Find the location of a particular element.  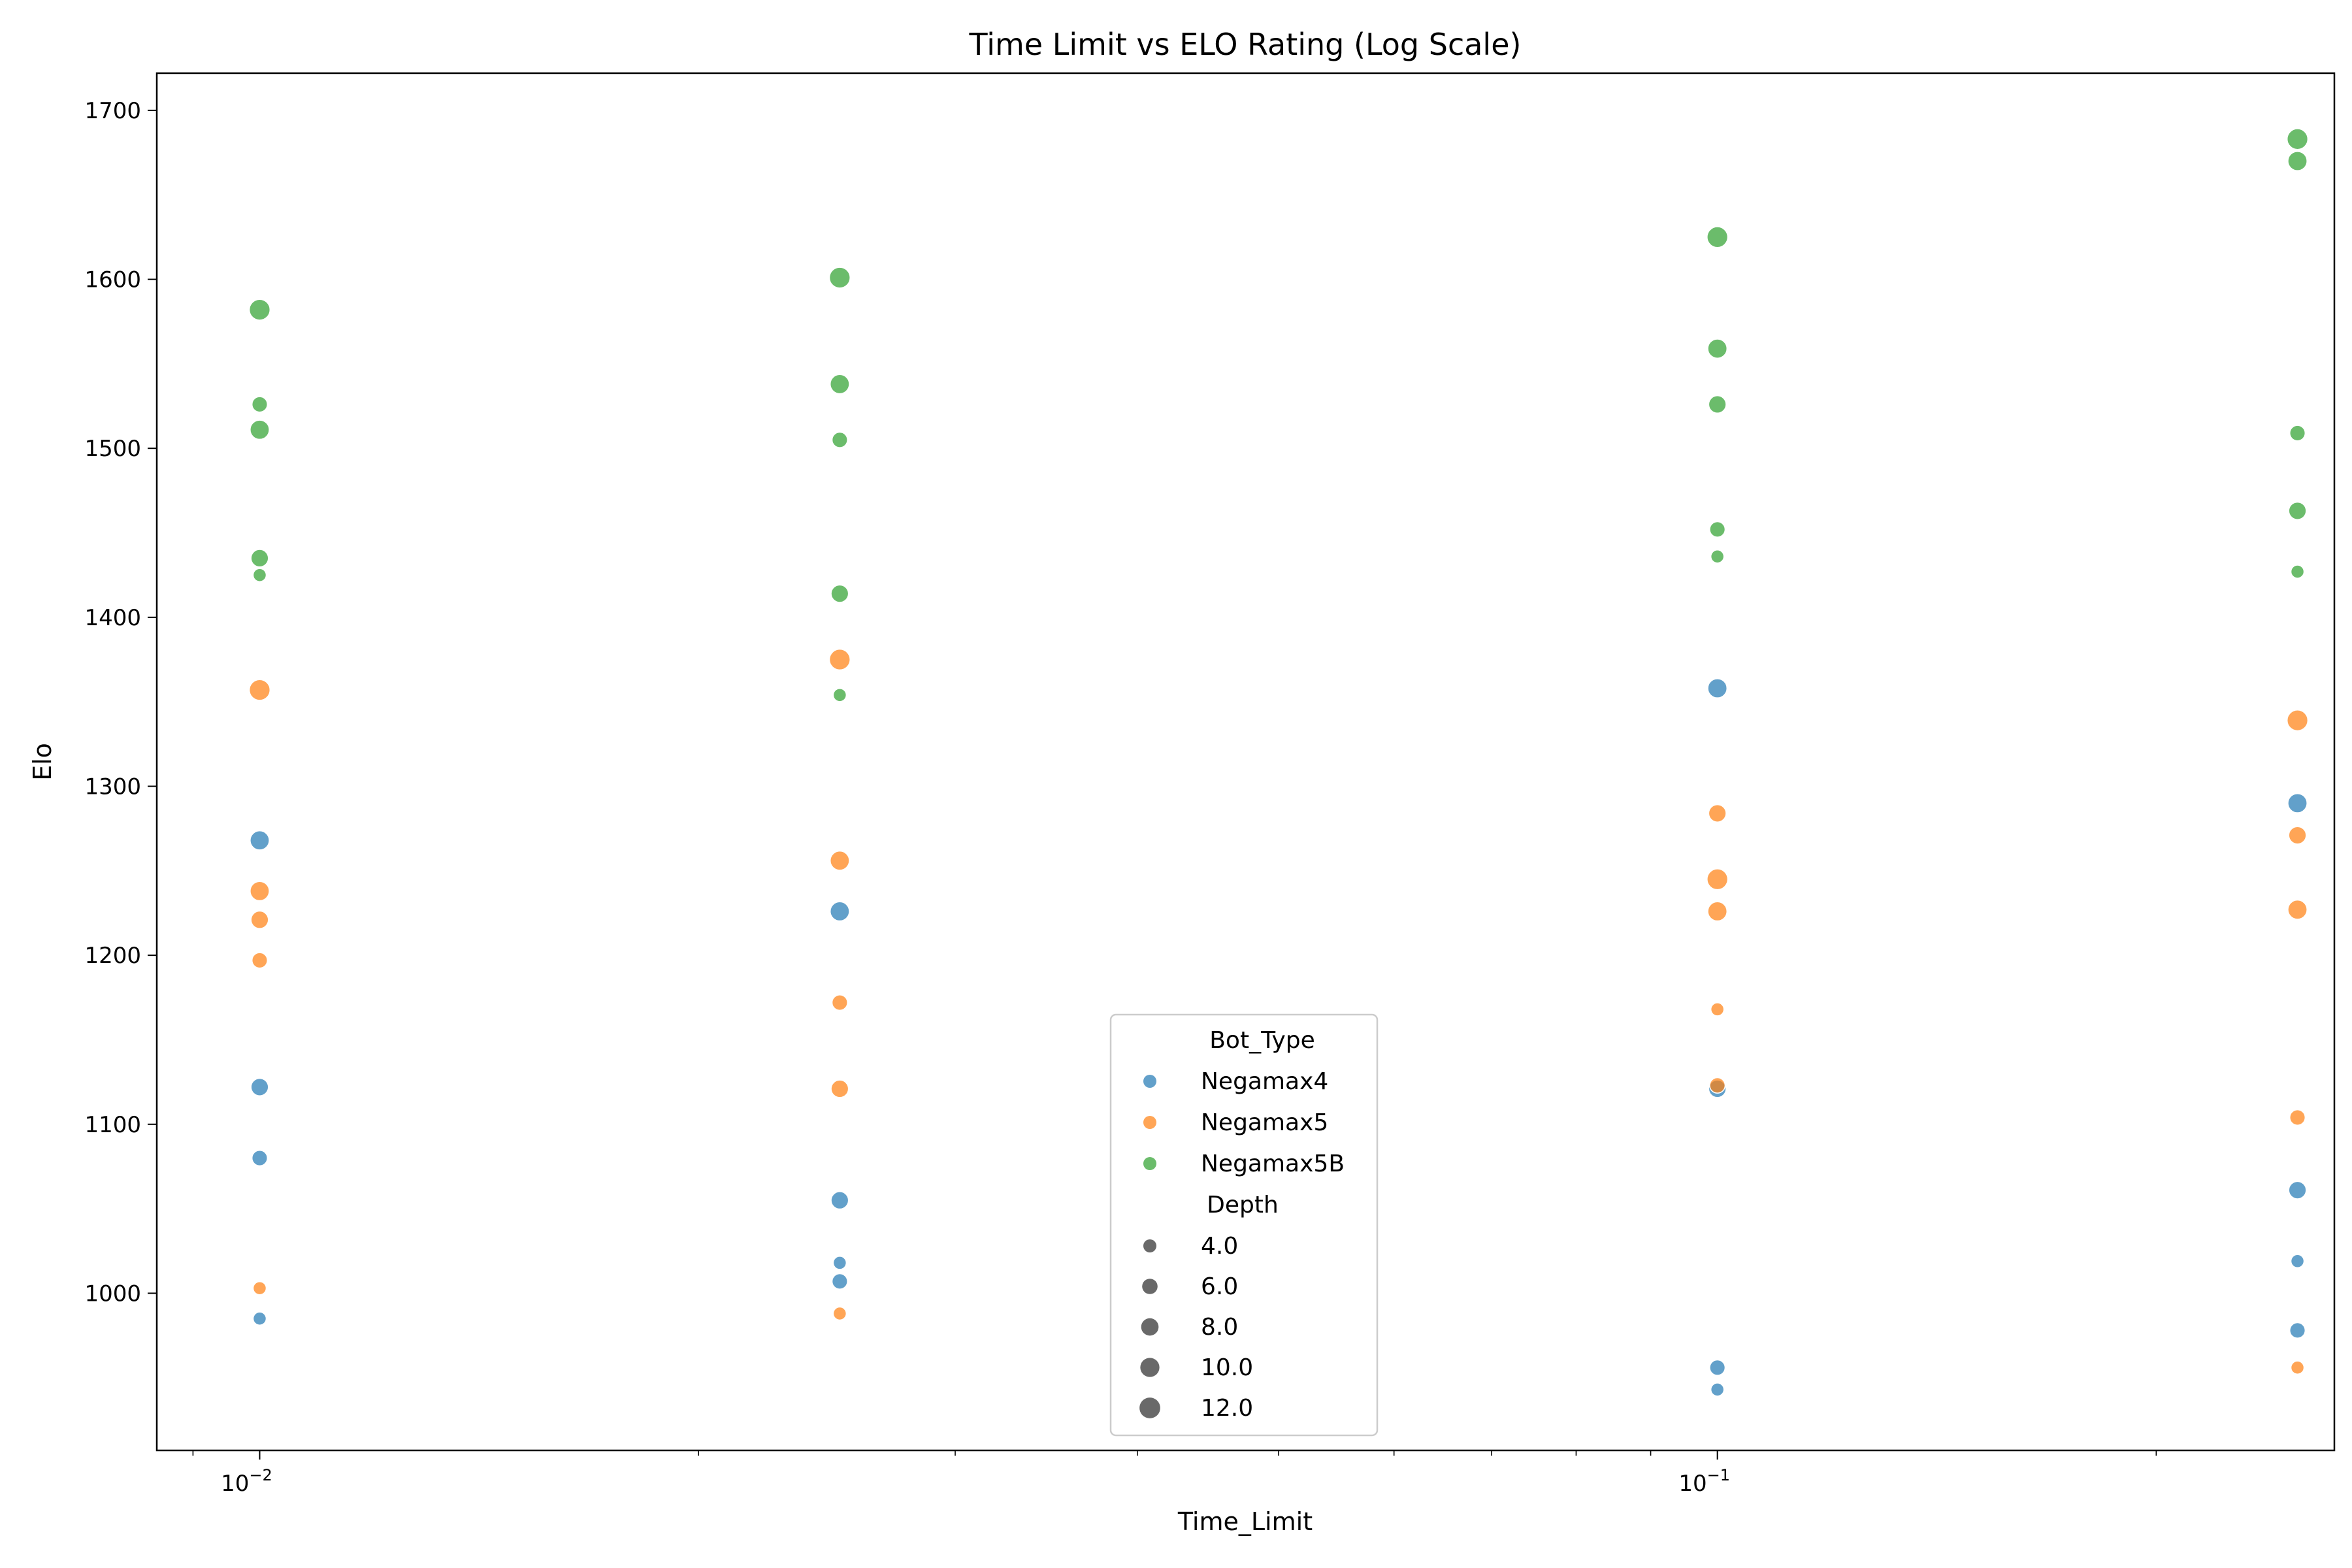

legend-marker-negamax5 is located at coordinates (1149, 1122).